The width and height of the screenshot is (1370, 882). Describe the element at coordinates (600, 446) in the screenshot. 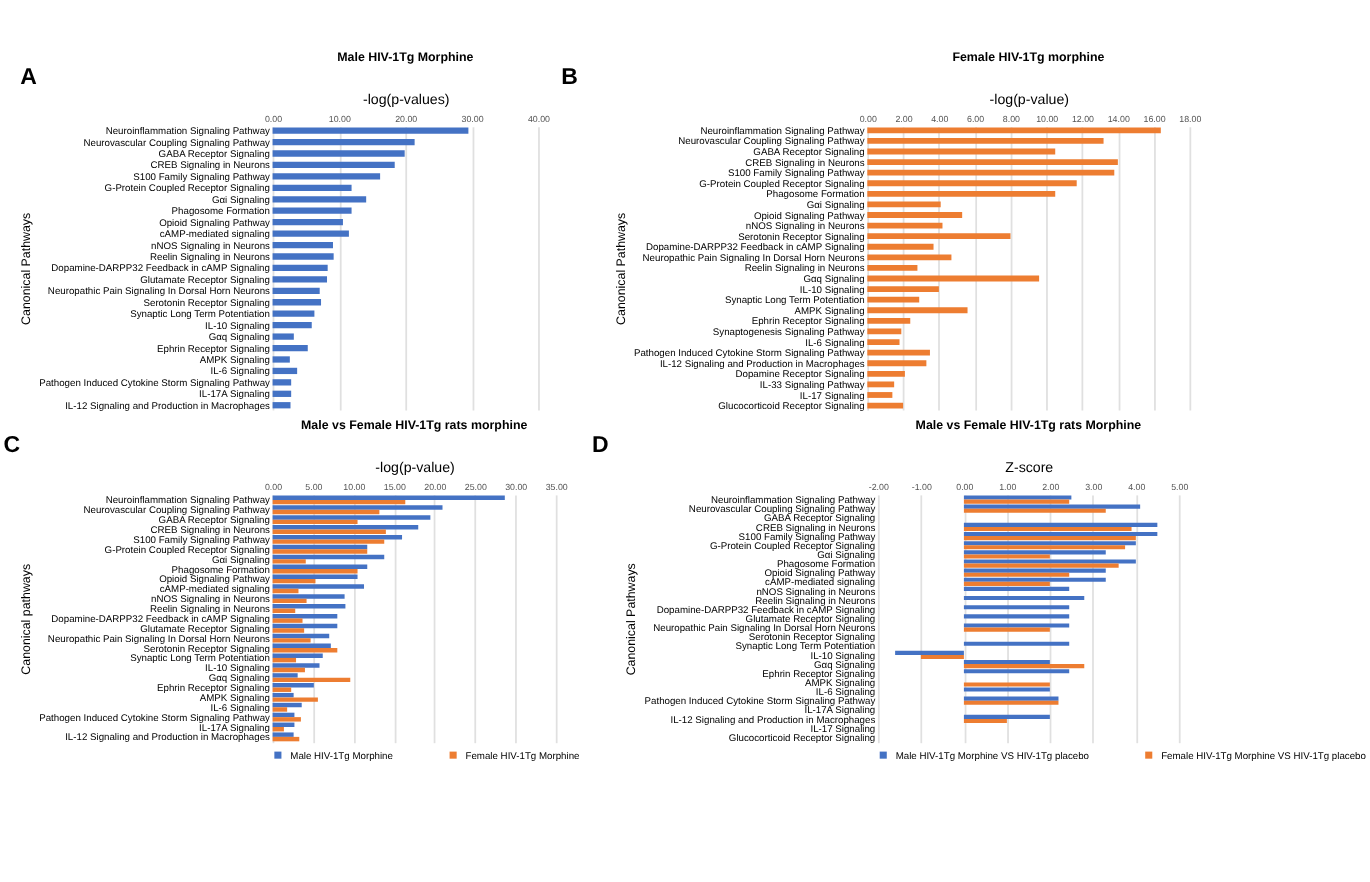

I see `text: D` at that location.